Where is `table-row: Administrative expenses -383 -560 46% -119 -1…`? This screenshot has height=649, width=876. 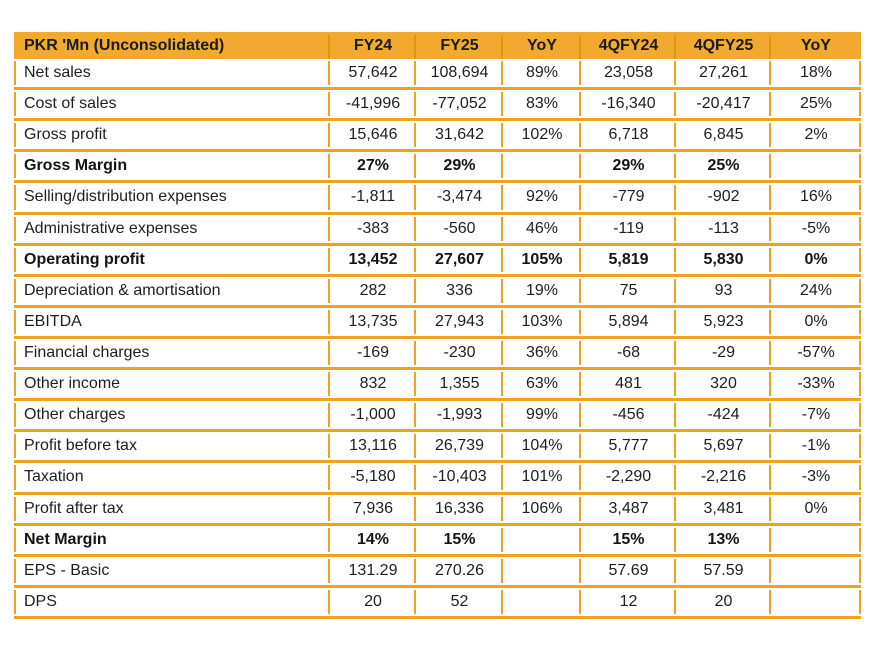 table-row: Administrative expenses -383 -560 46% -119 -1… is located at coordinates (437, 230).